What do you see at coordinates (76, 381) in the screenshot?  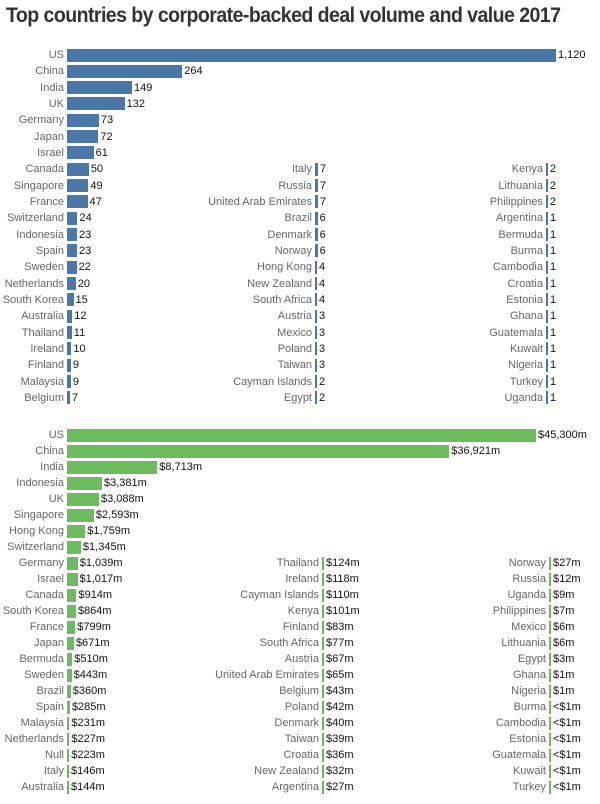 I see `data-label: 9` at bounding box center [76, 381].